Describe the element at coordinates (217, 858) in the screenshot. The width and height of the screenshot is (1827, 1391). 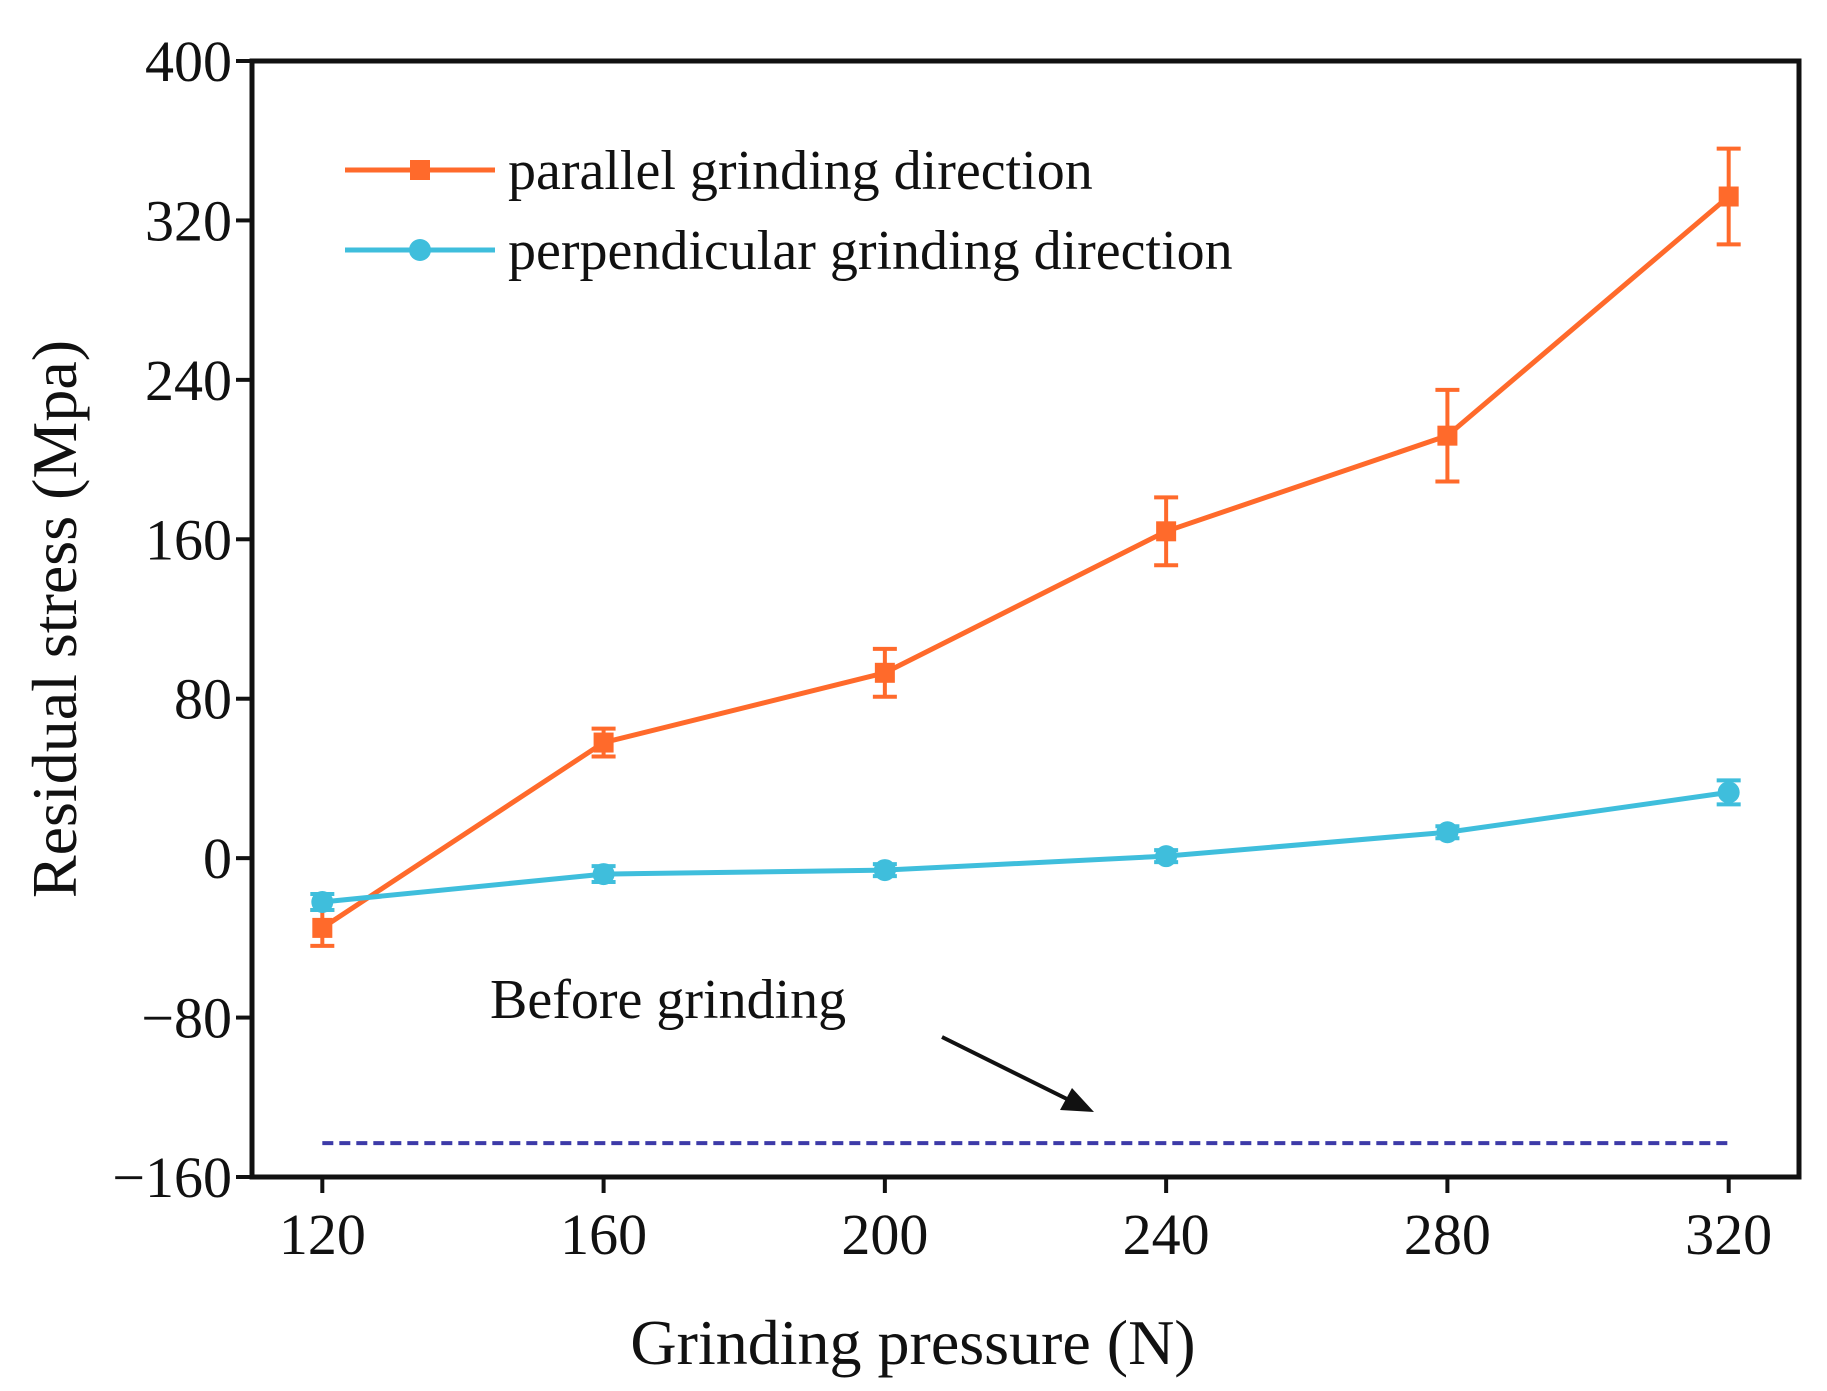
I see `y-tick-label: 0` at that location.